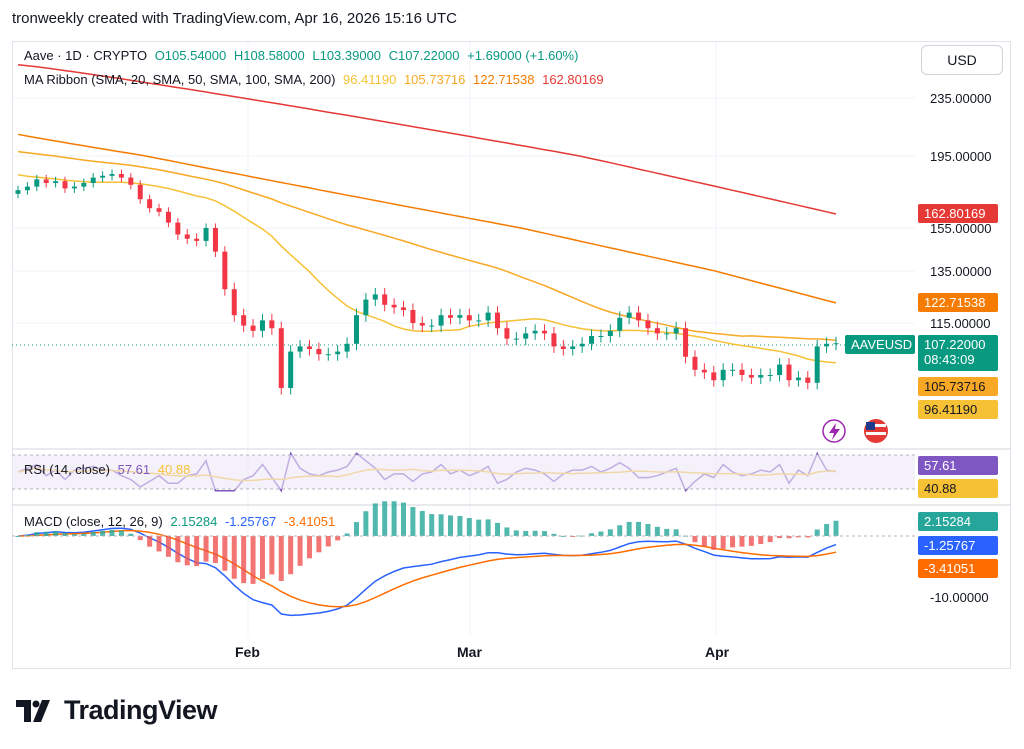 This screenshot has height=749, width=1024. I want to click on macd-legend-v2: -1.25767, so click(250, 521).